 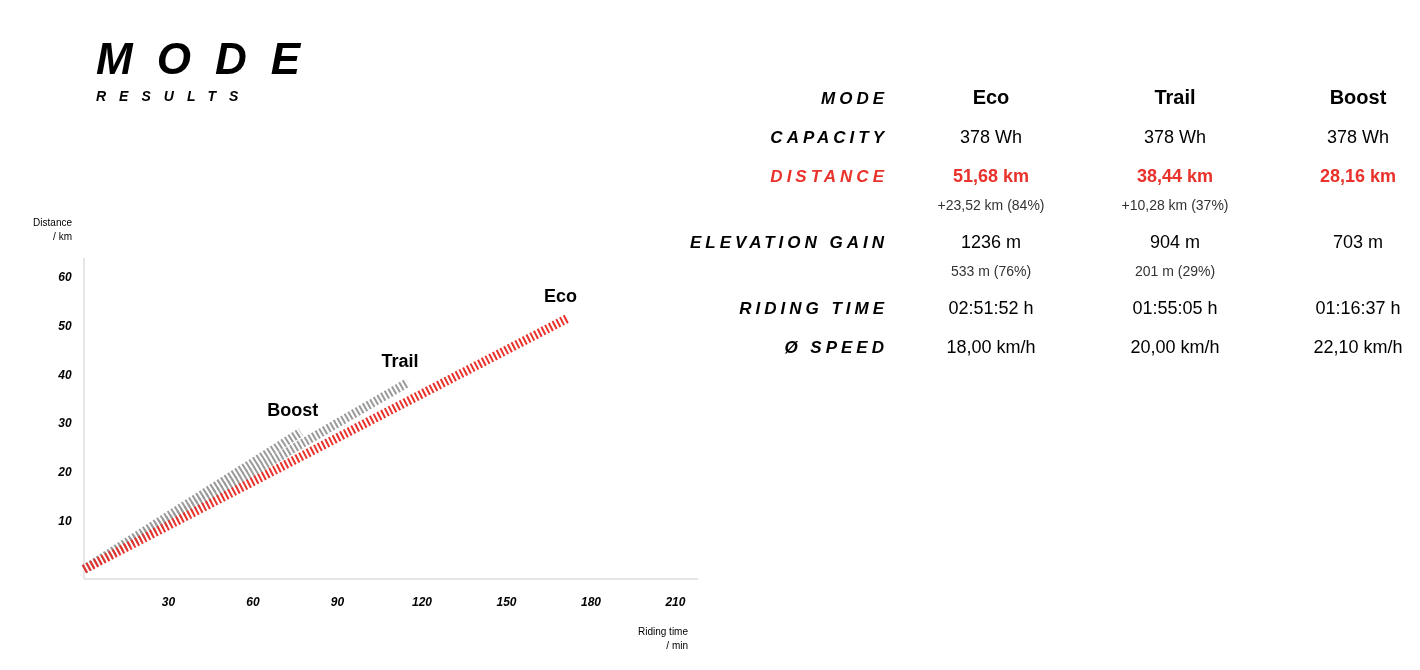 What do you see at coordinates (422, 602) in the screenshot?
I see `x-tick-label: 120` at bounding box center [422, 602].